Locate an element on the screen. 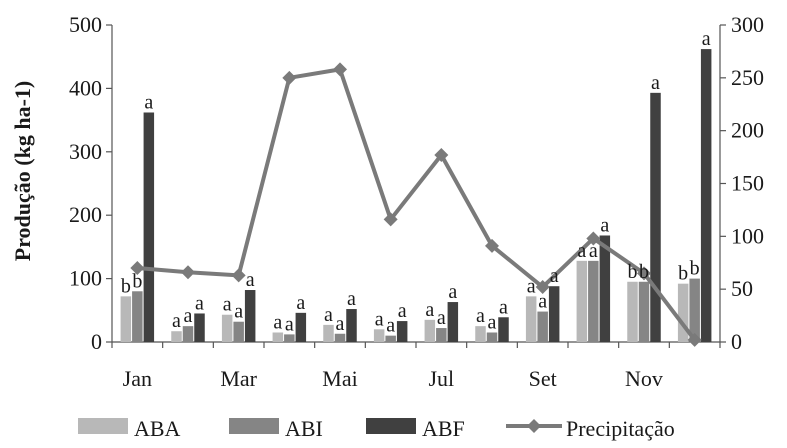 The width and height of the screenshot is (787, 448). y-tick-label: 300 is located at coordinates (85, 151).